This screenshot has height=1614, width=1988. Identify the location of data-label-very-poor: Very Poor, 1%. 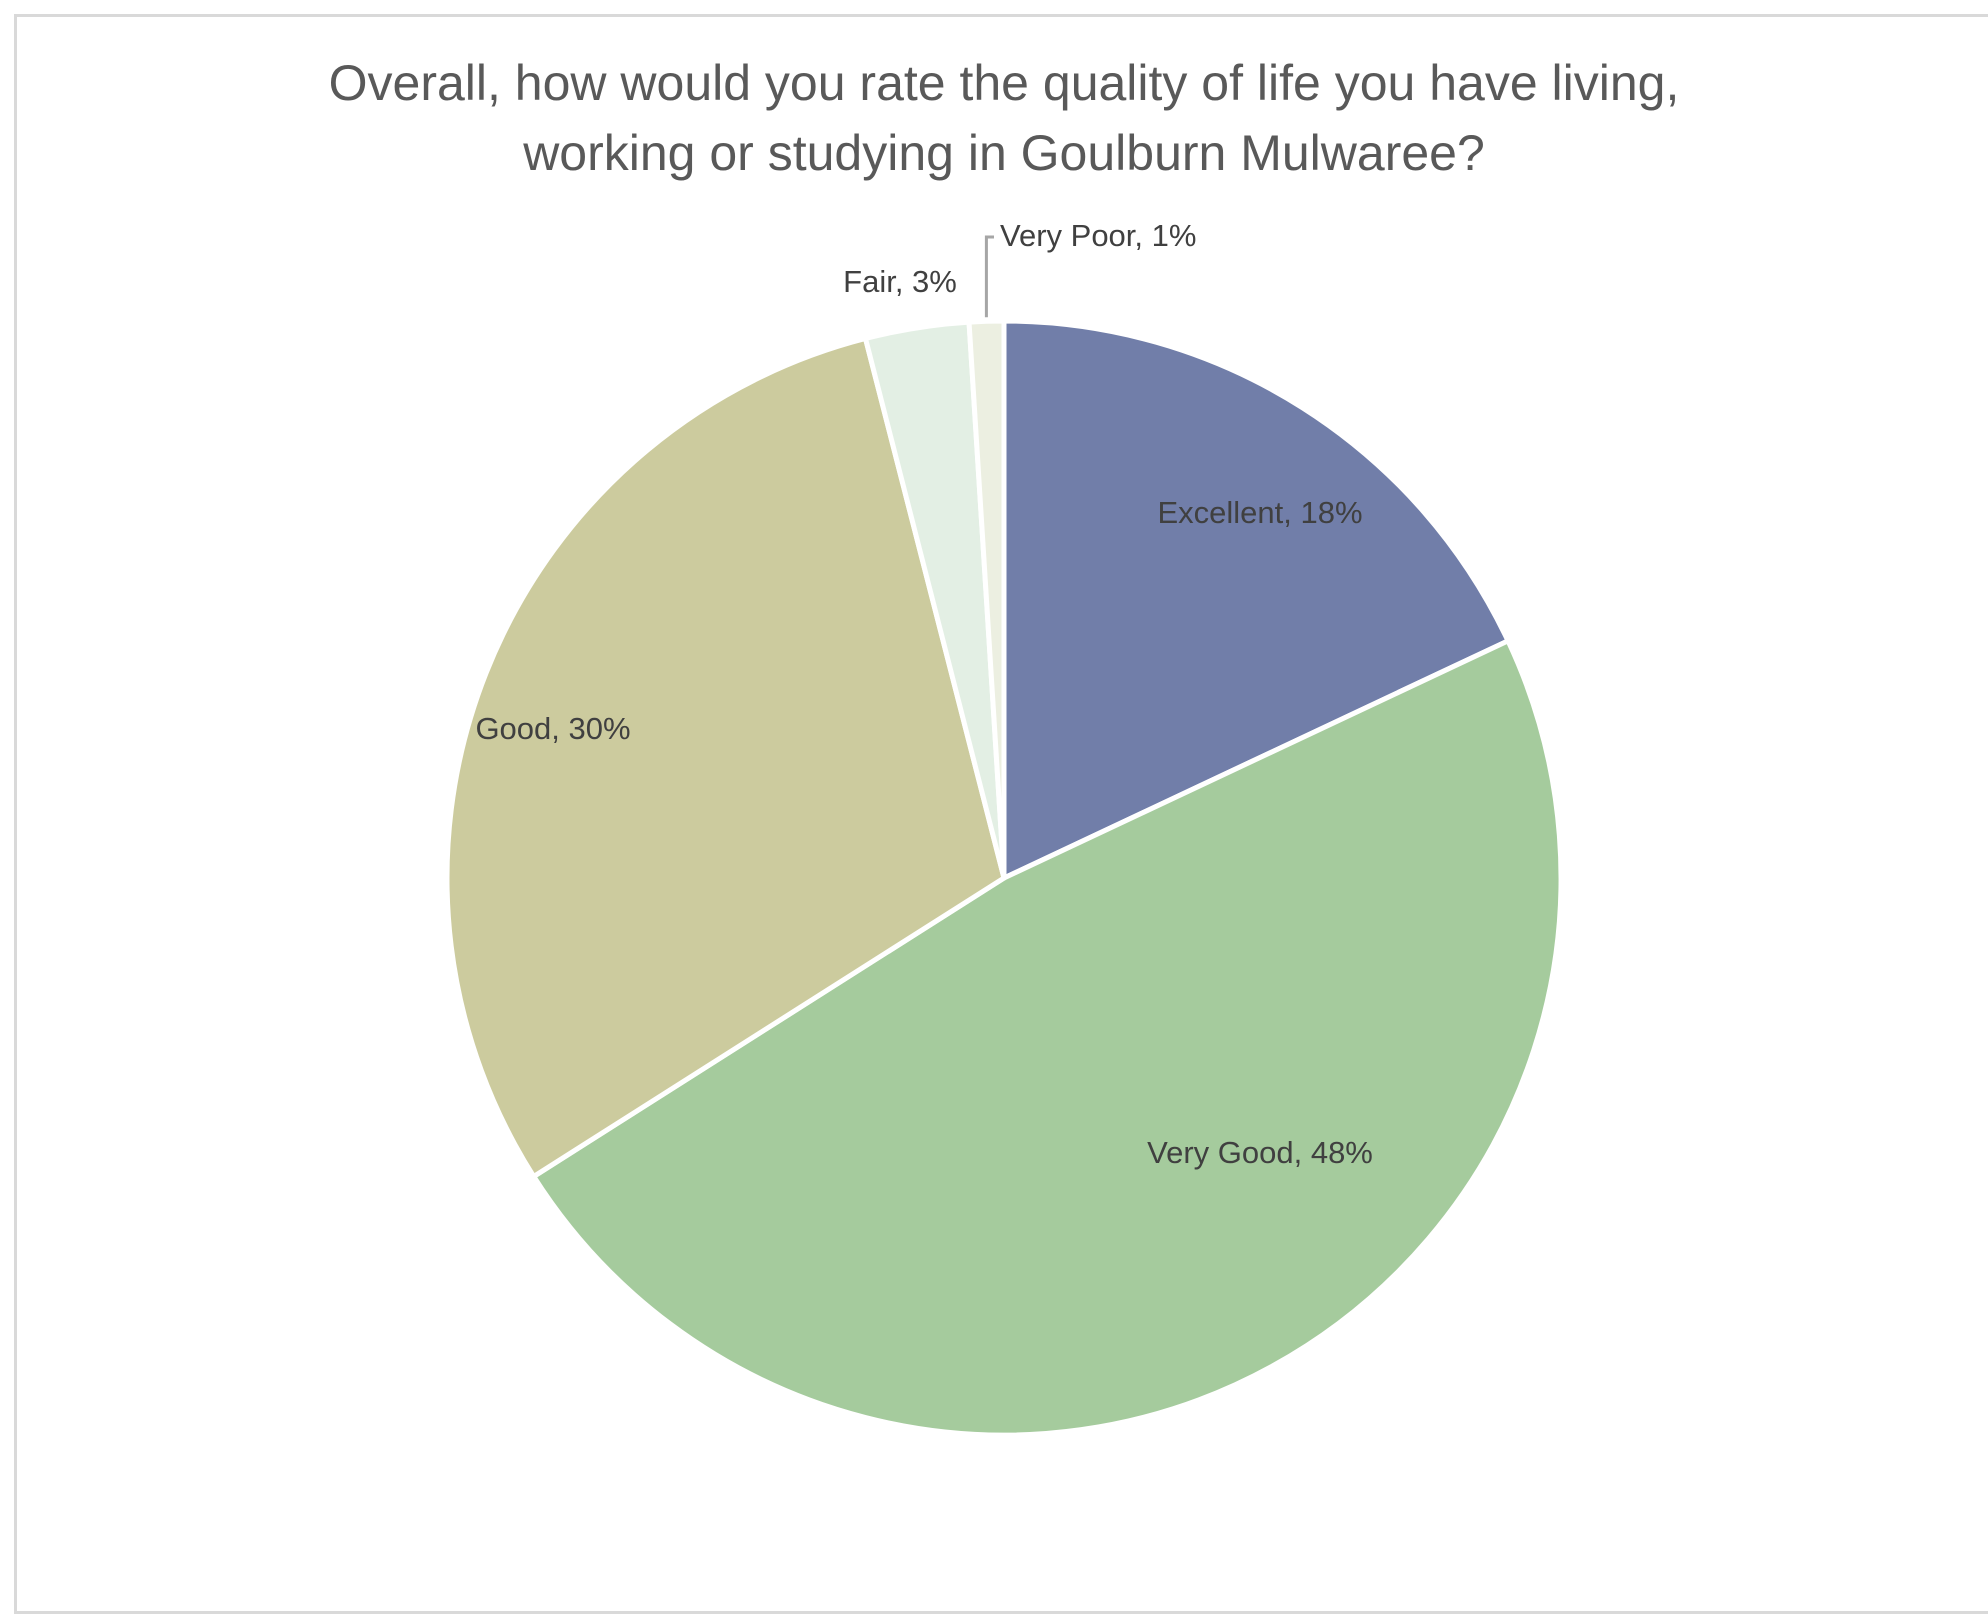
(1098, 235).